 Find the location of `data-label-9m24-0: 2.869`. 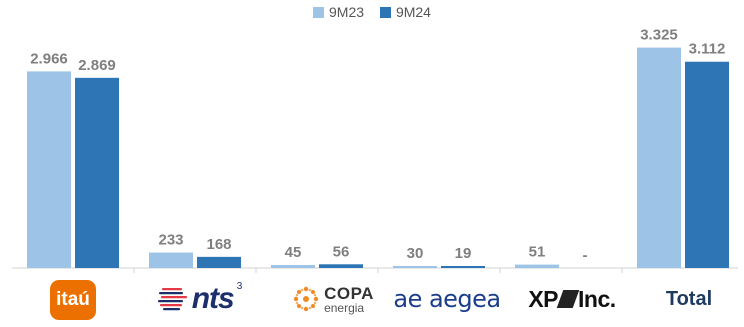

data-label-9m24-0: 2.869 is located at coordinates (97, 65).